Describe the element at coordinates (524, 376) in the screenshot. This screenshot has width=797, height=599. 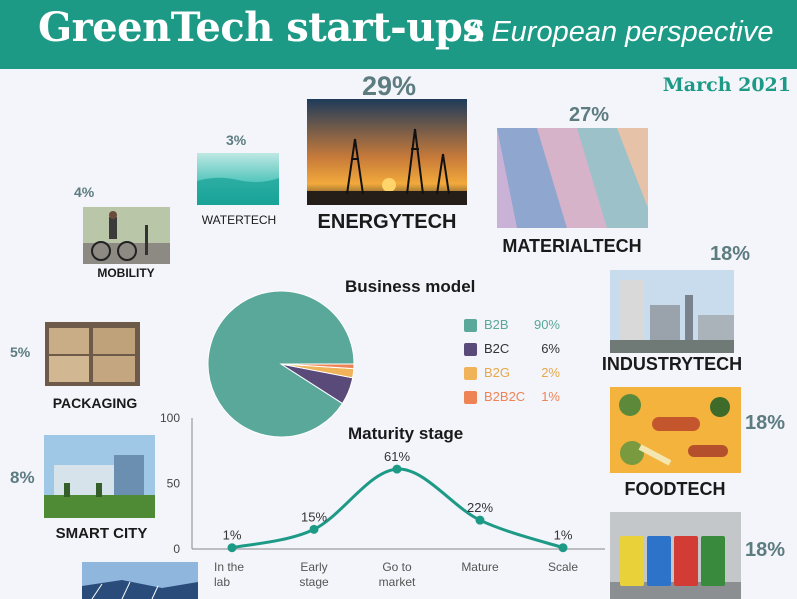
I see `legend-item-b2g: B2G 2%` at that location.